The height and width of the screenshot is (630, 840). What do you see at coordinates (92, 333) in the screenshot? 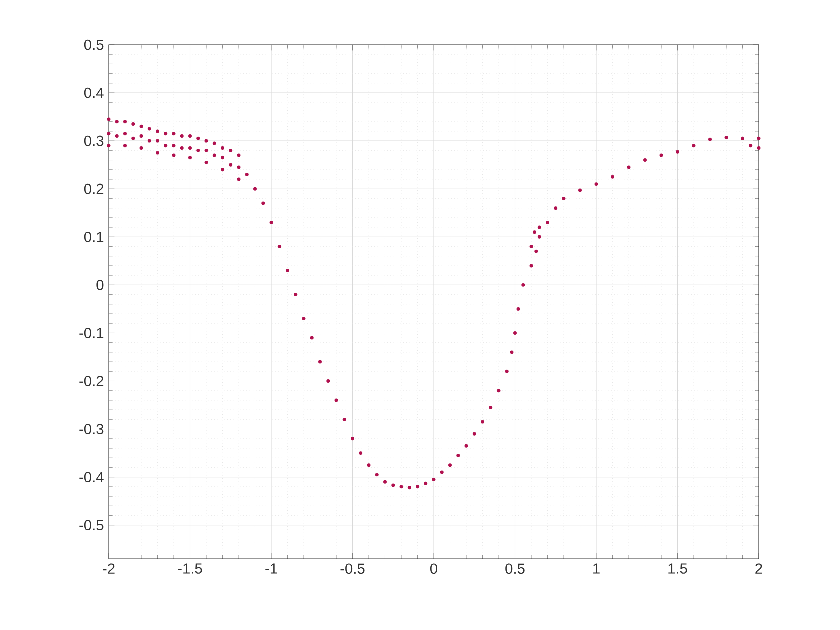
I see `y-tick-label: -0.1` at bounding box center [92, 333].